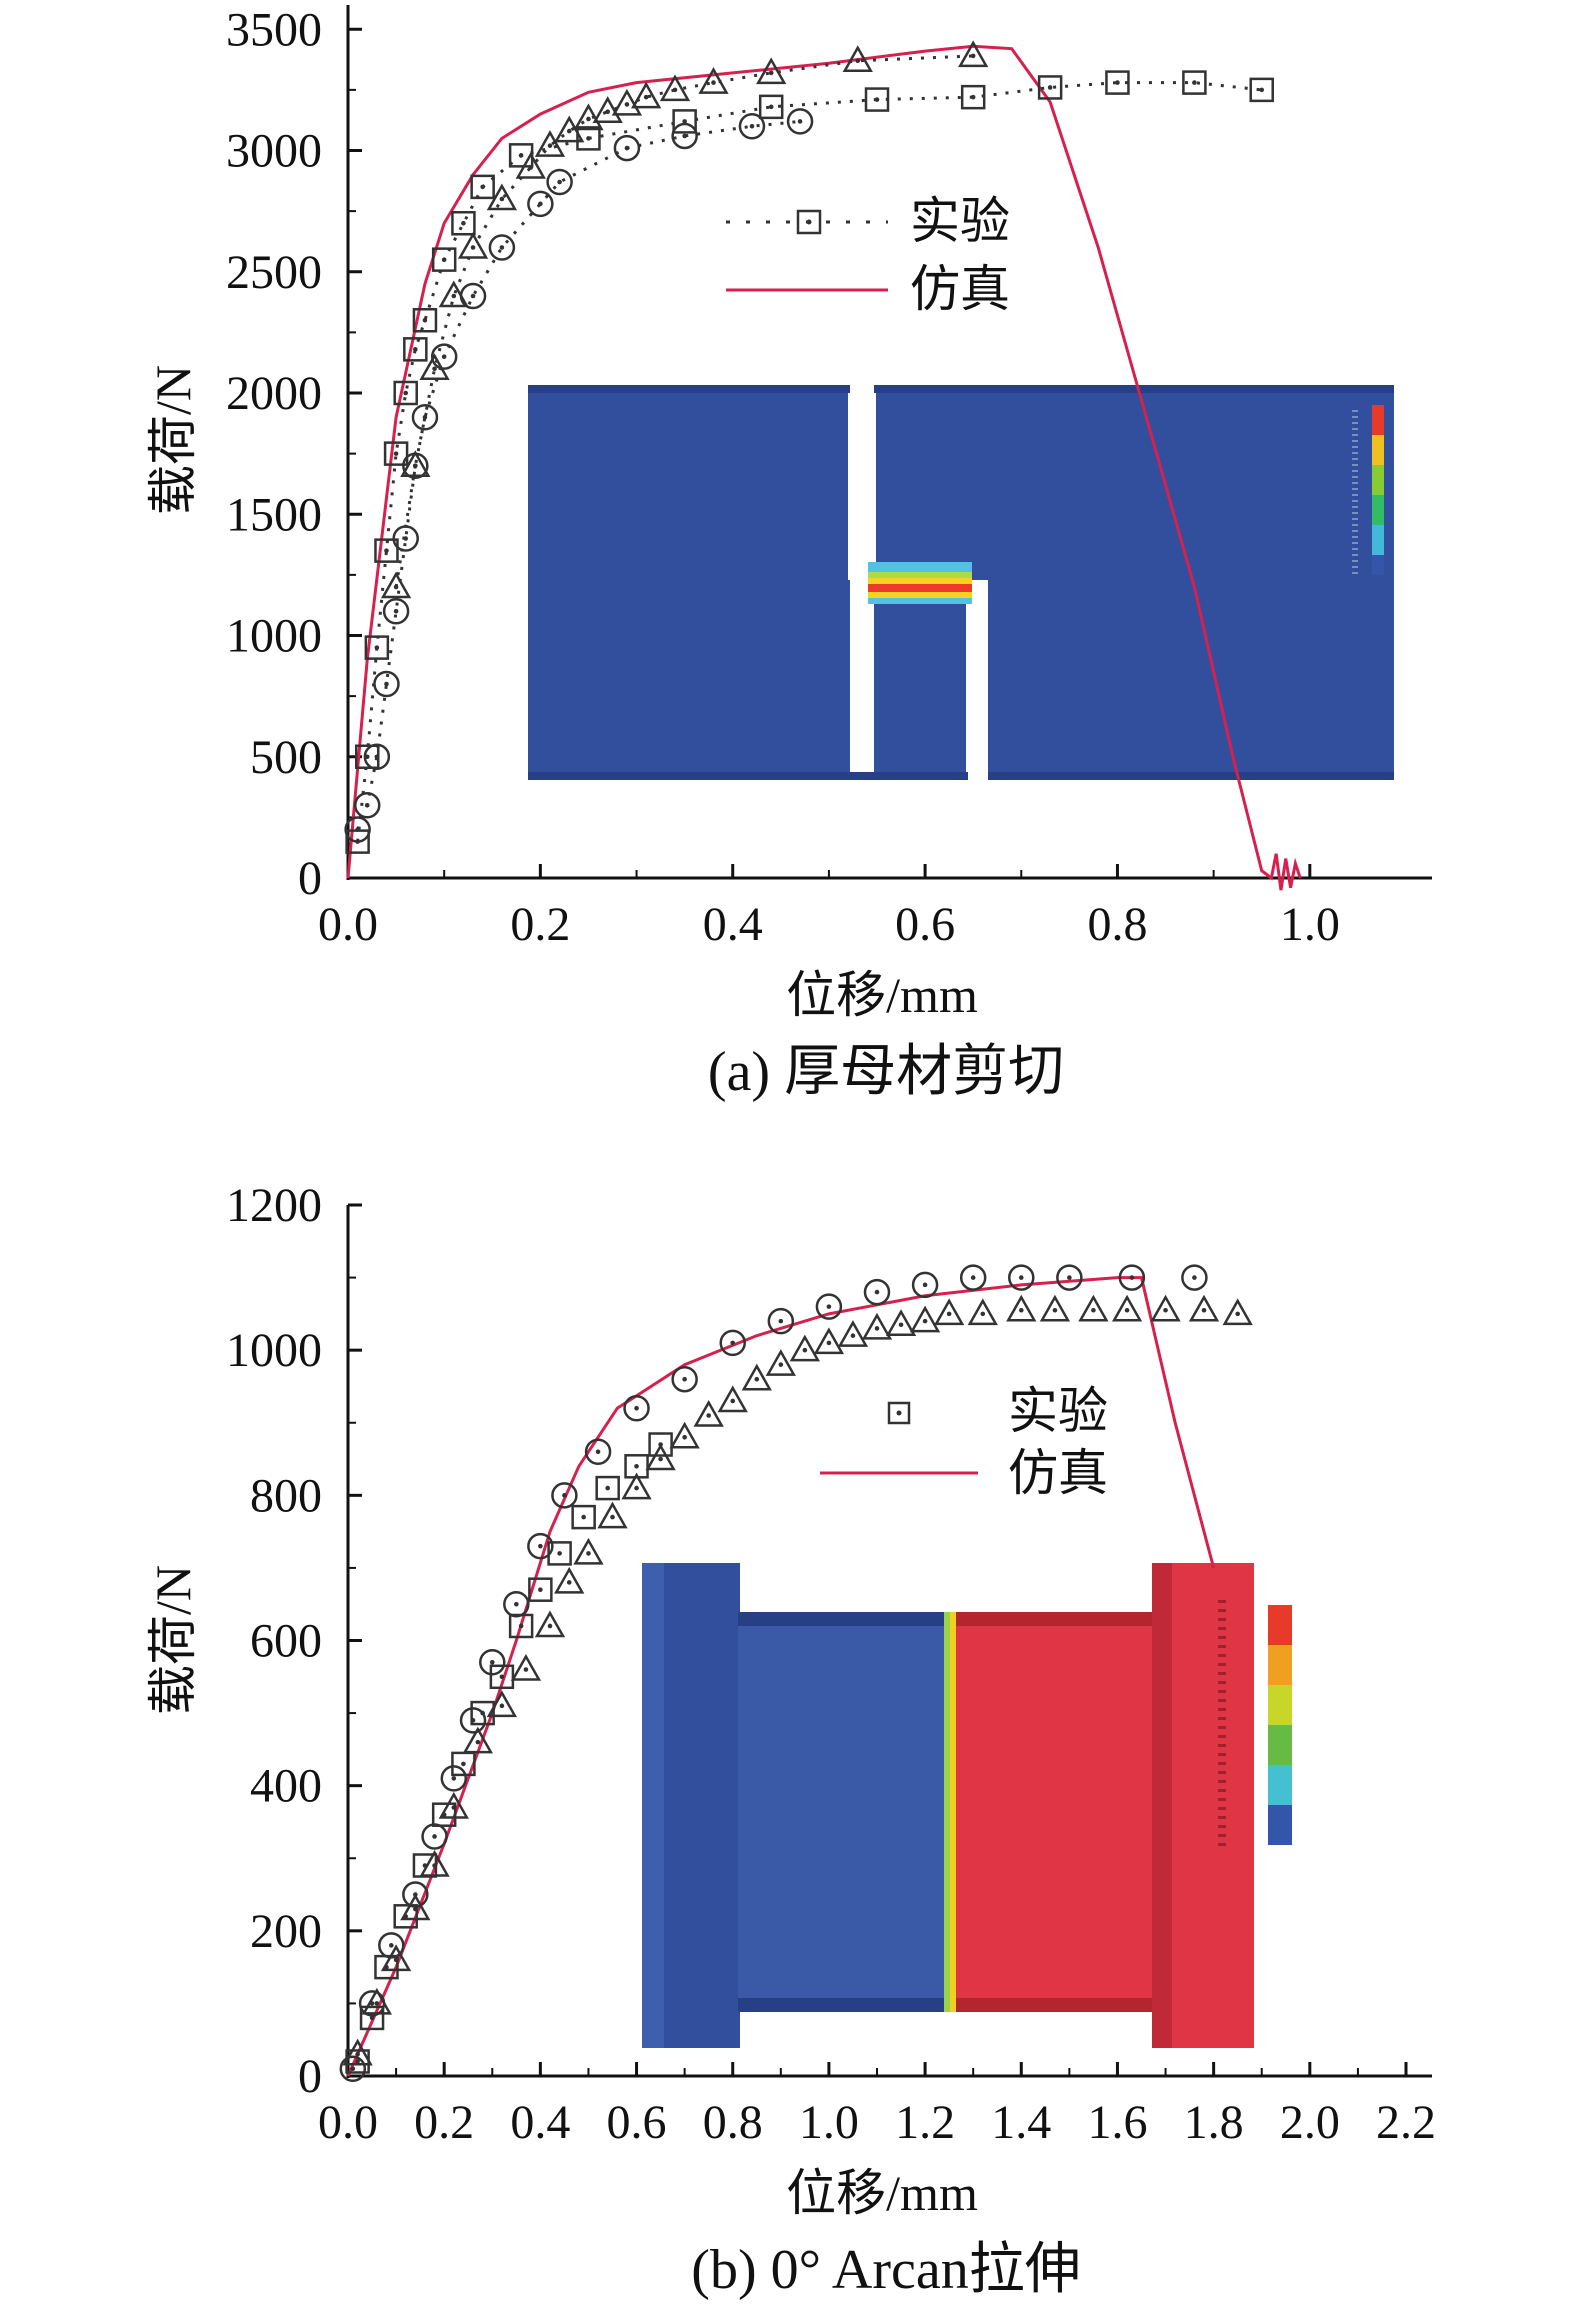 This screenshot has height=2310, width=1575. What do you see at coordinates (1058, 1411) in the screenshot?
I see `legend-b-experiment-label: 实验` at bounding box center [1058, 1411].